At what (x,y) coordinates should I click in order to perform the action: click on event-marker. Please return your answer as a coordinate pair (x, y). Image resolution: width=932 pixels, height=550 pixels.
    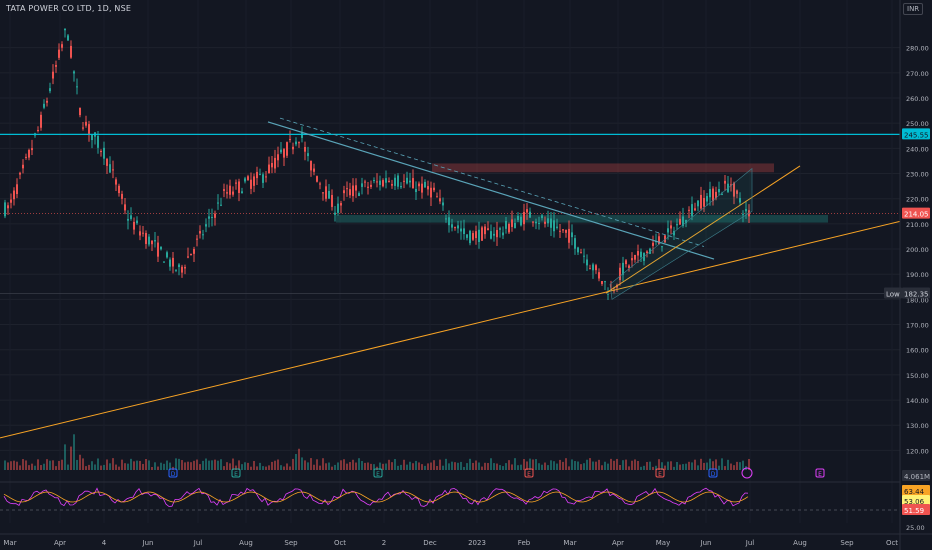
    Looking at the image, I should click on (236, 473).